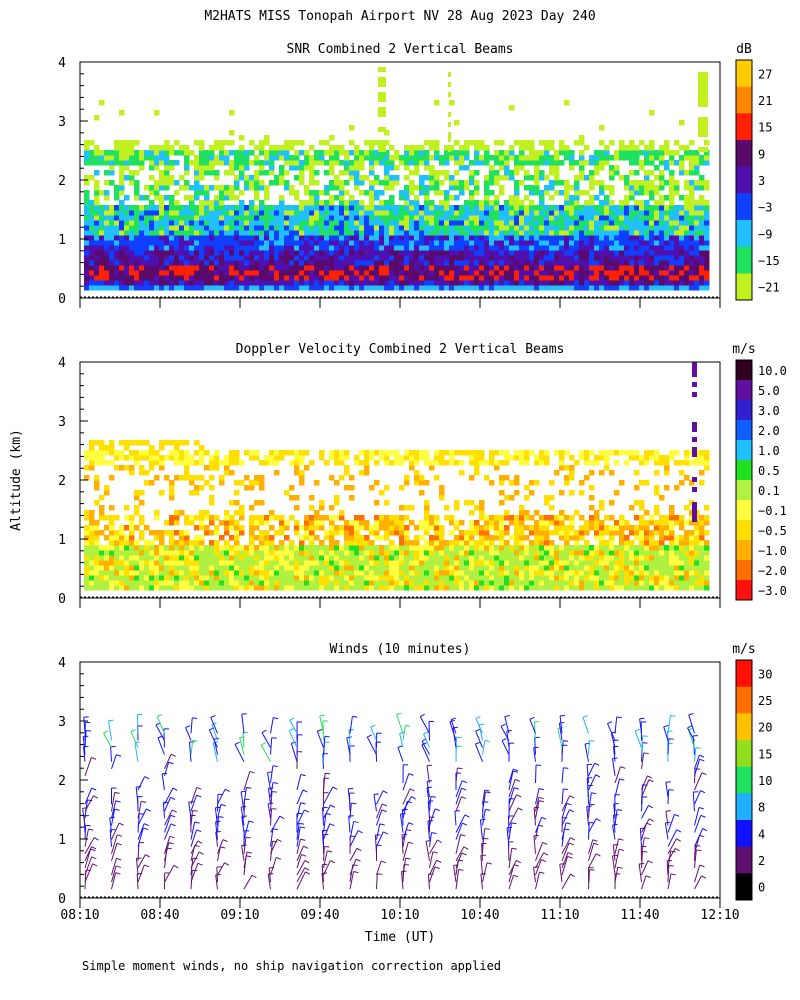 The width and height of the screenshot is (800, 1000). Describe the element at coordinates (772, 571) in the screenshot. I see `colorbar-label: −2.0` at that location.